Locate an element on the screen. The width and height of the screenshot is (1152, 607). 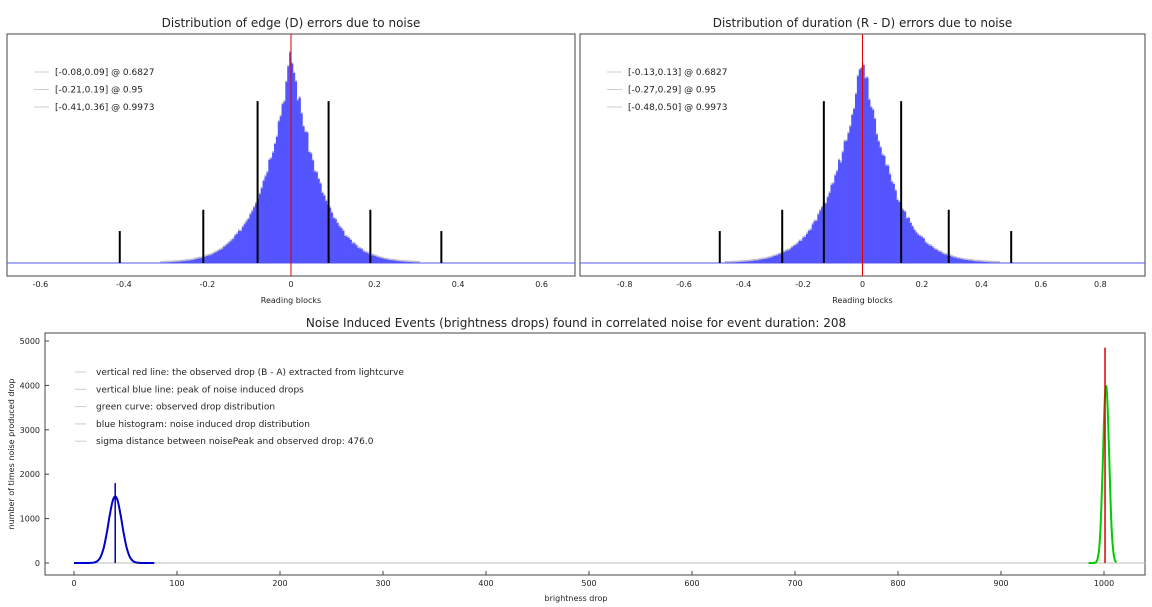
x-tick-label: 400 is located at coordinates (485, 583).